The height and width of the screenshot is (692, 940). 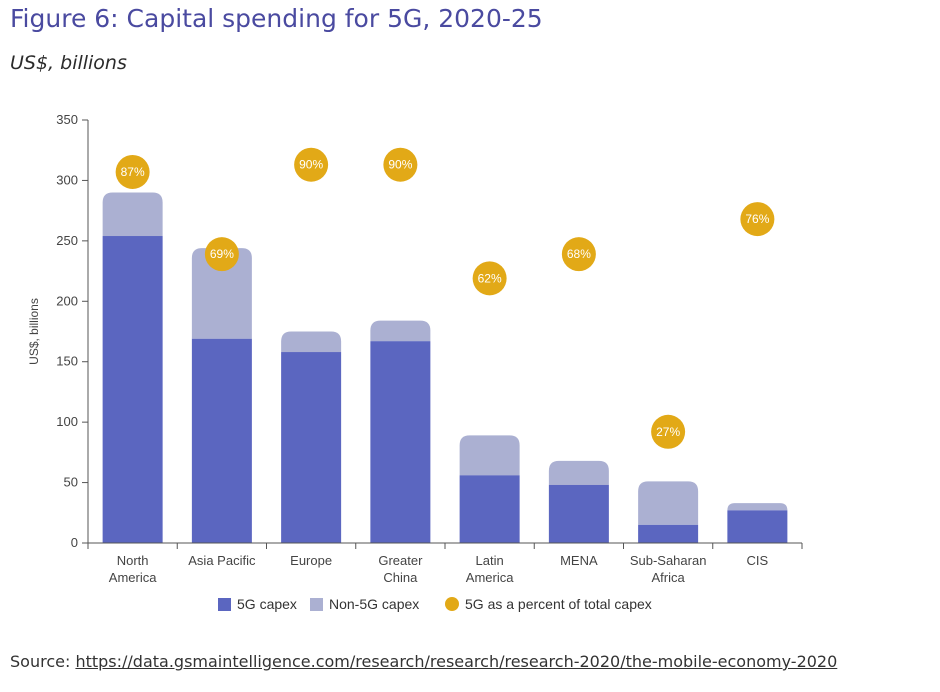 I want to click on y-tick-label: 250, so click(x=67, y=240).